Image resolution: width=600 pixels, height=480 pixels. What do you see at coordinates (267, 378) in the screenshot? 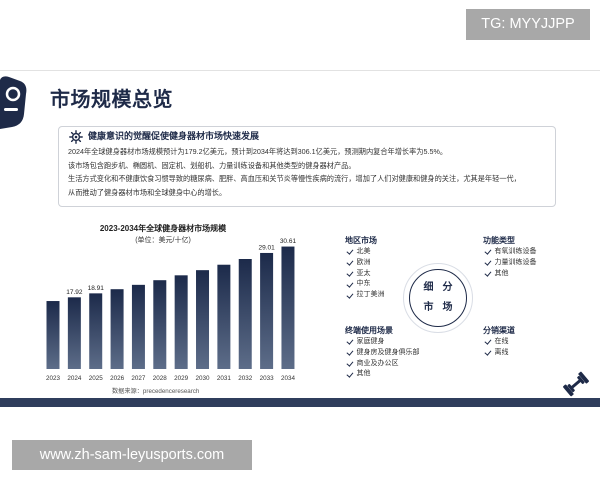
I see `x-tick-label: 2033` at bounding box center [267, 378].